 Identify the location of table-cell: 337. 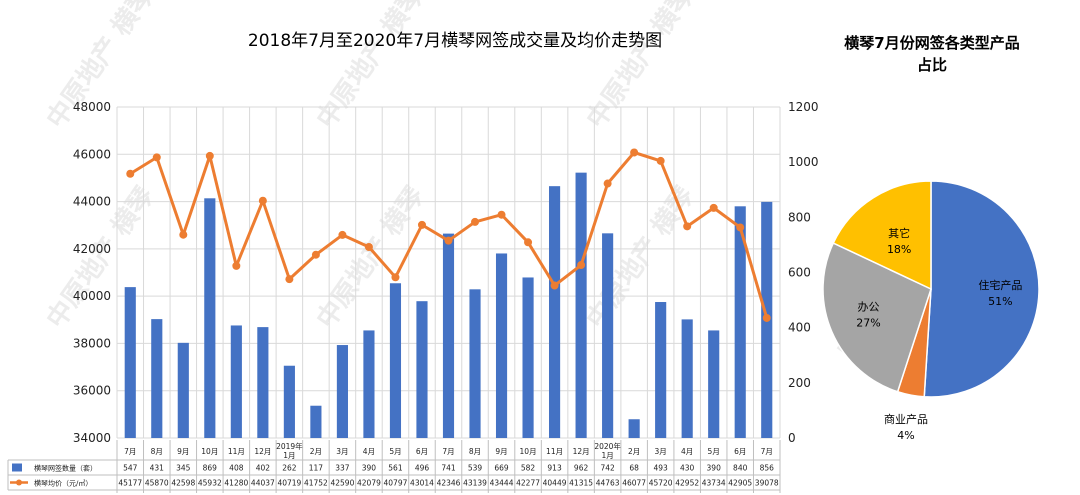
(342, 468).